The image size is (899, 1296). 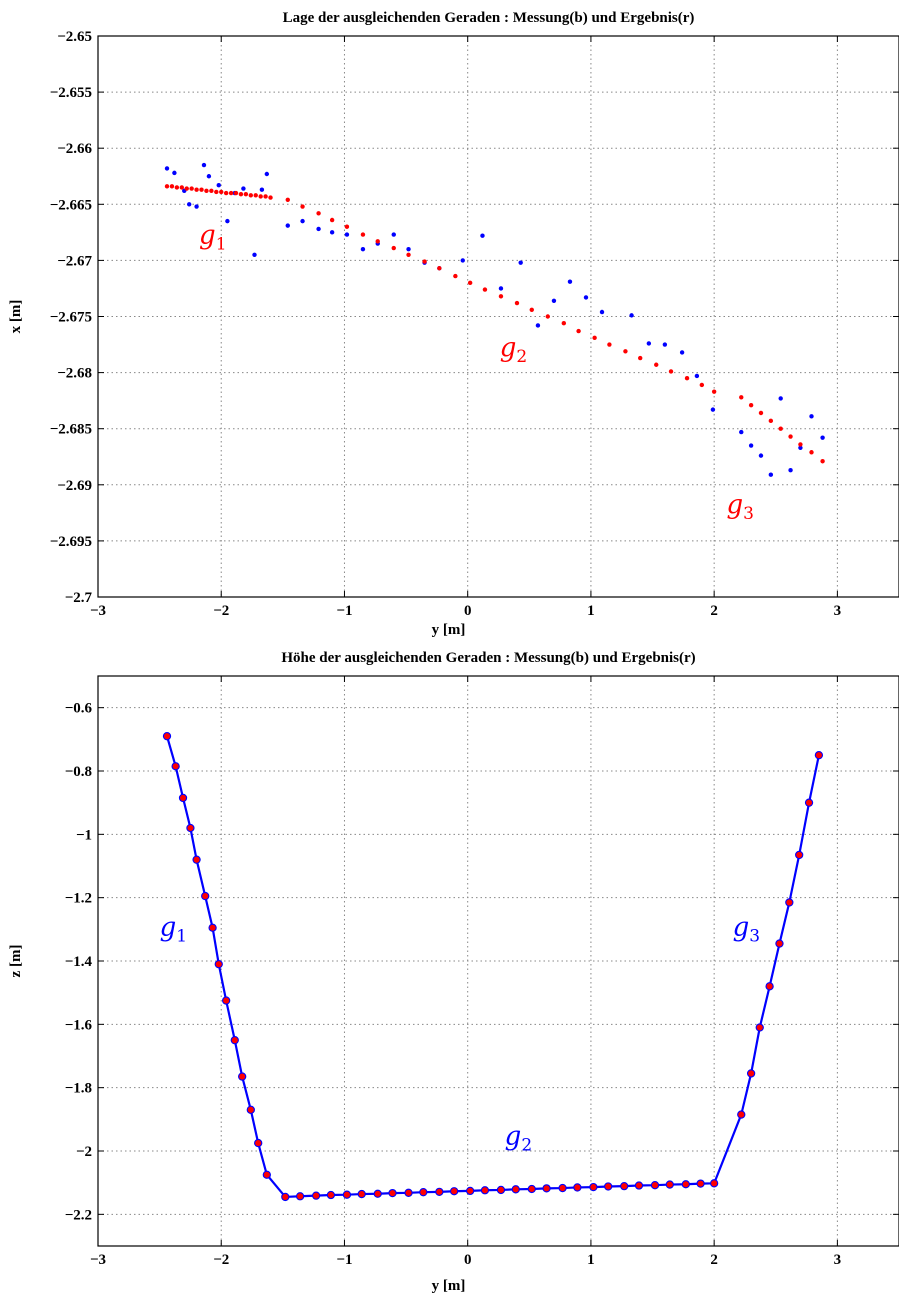 What do you see at coordinates (16, 317) in the screenshot?
I see `y-axis-label: x [m]` at bounding box center [16, 317].